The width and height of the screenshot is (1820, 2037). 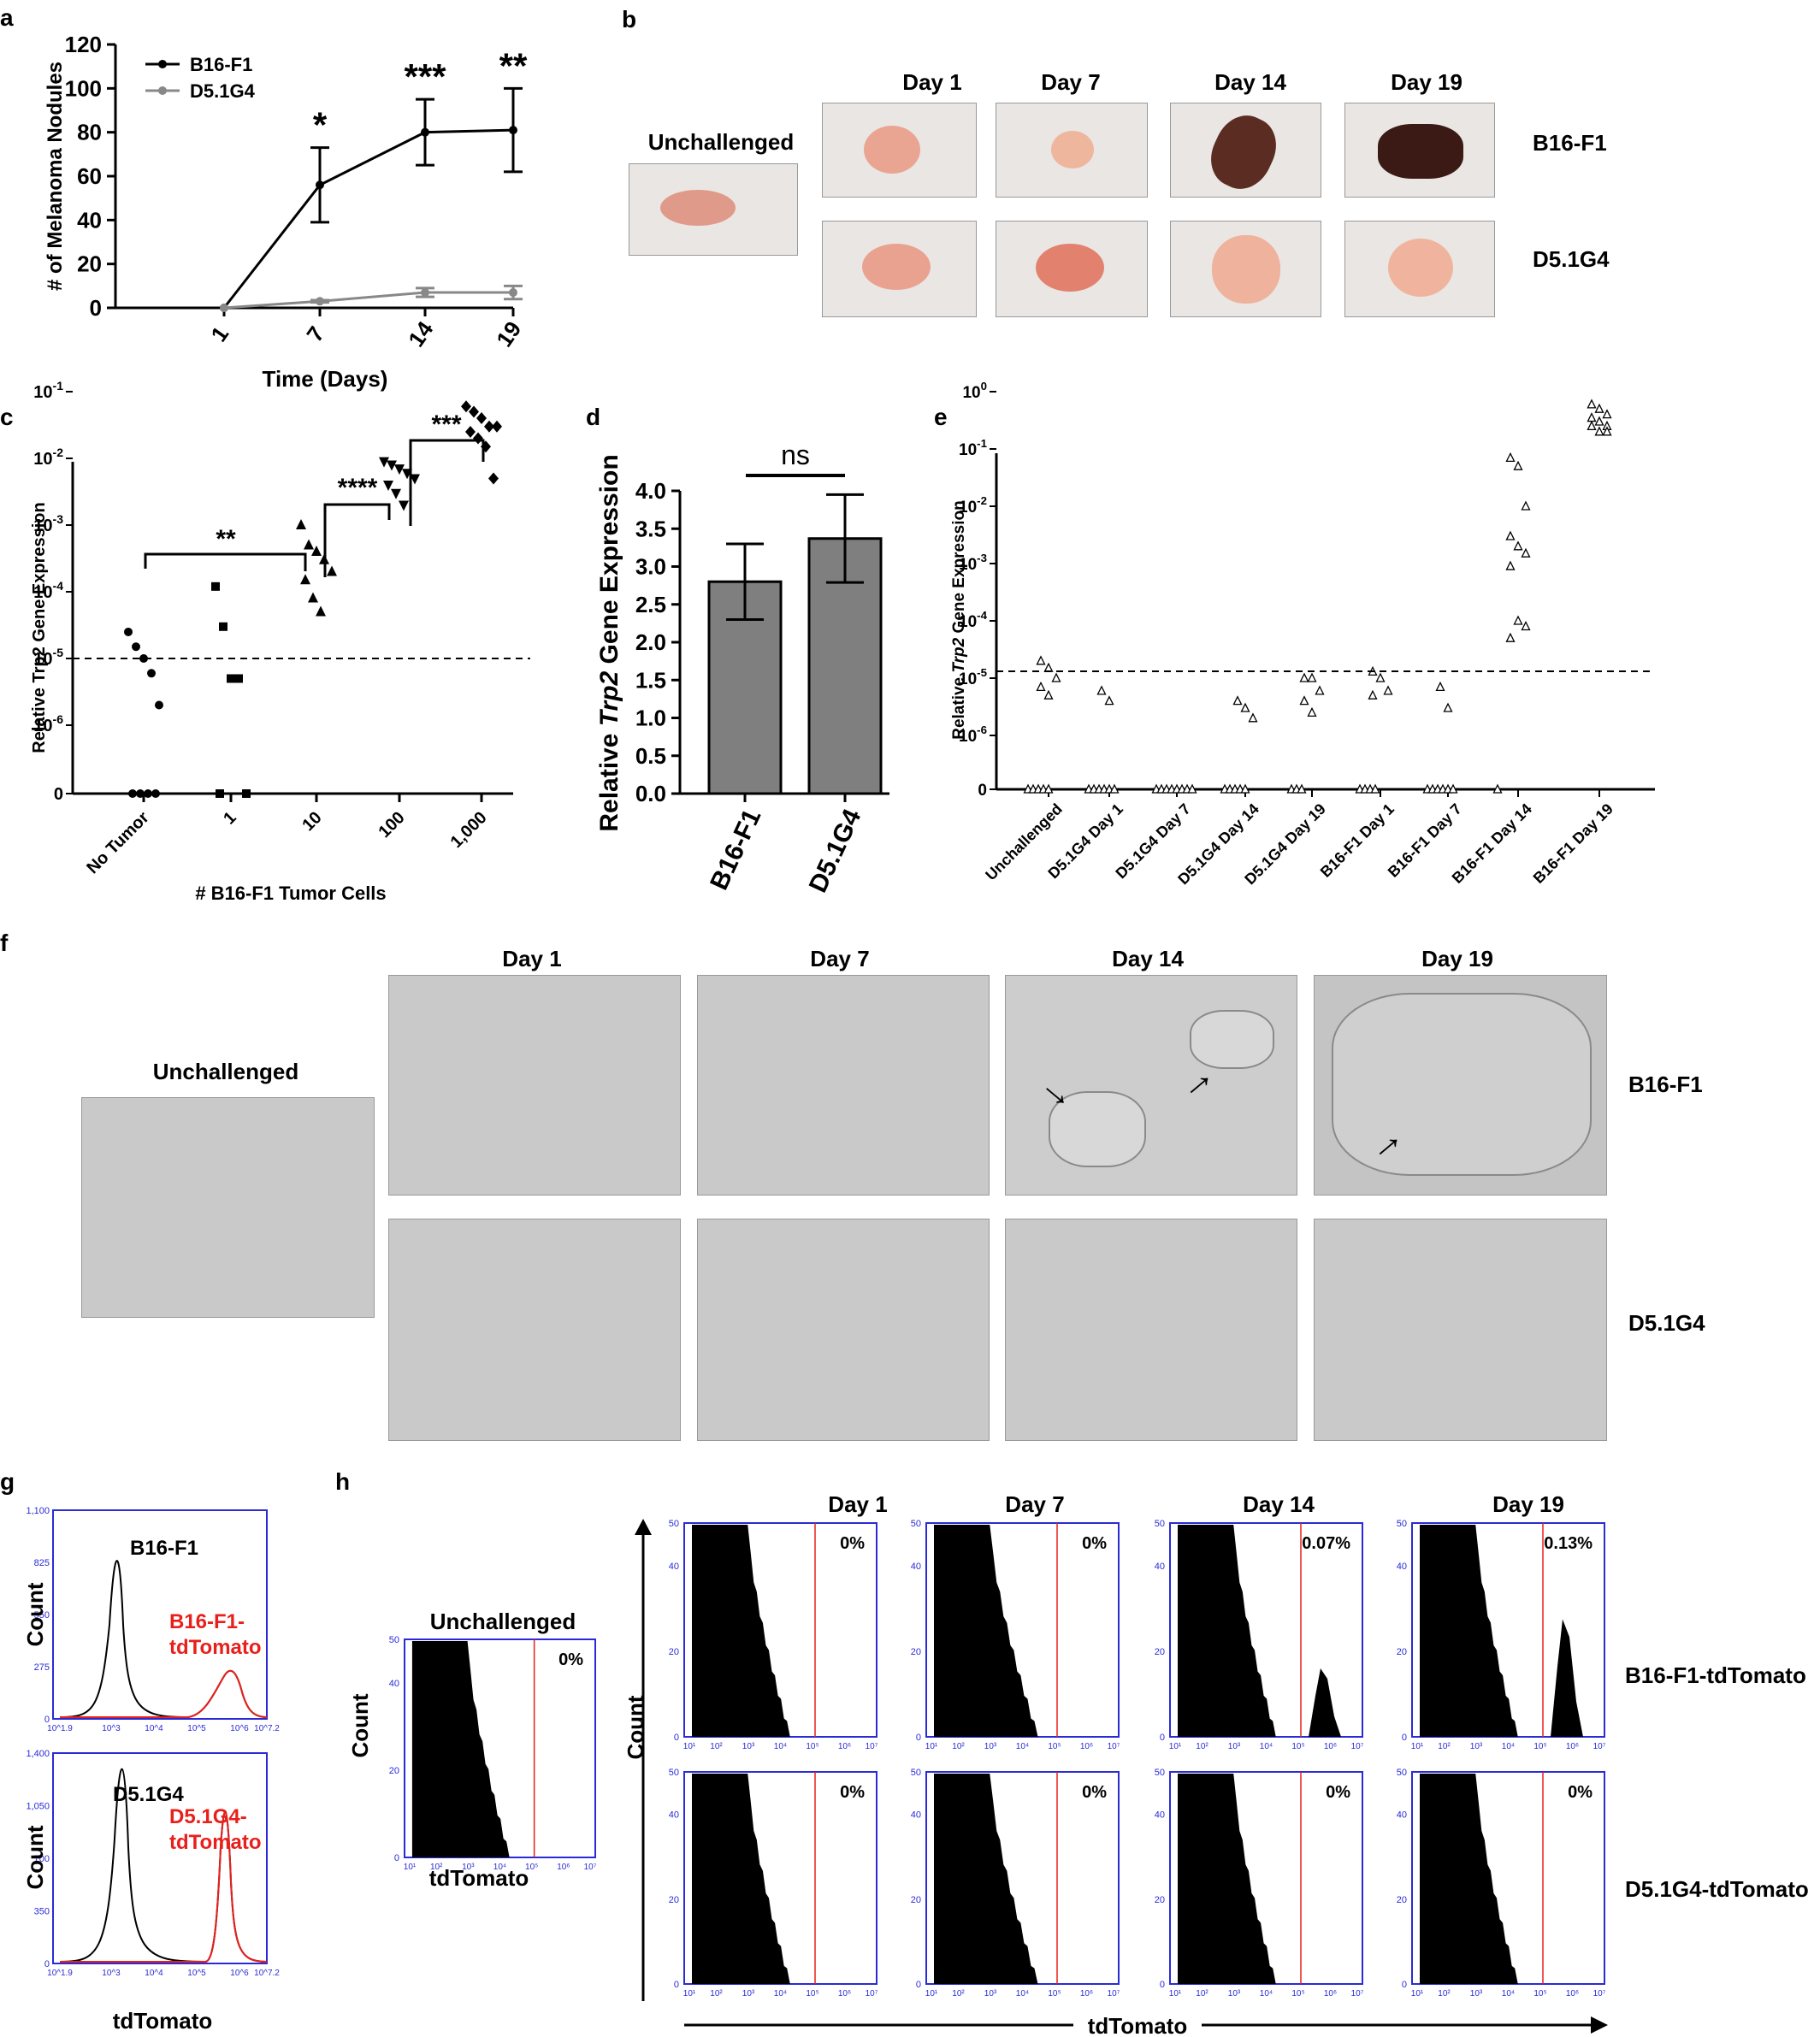 What do you see at coordinates (1666, 1323) in the screenshot?
I see `f-row-d51: D5.1G4` at bounding box center [1666, 1323].